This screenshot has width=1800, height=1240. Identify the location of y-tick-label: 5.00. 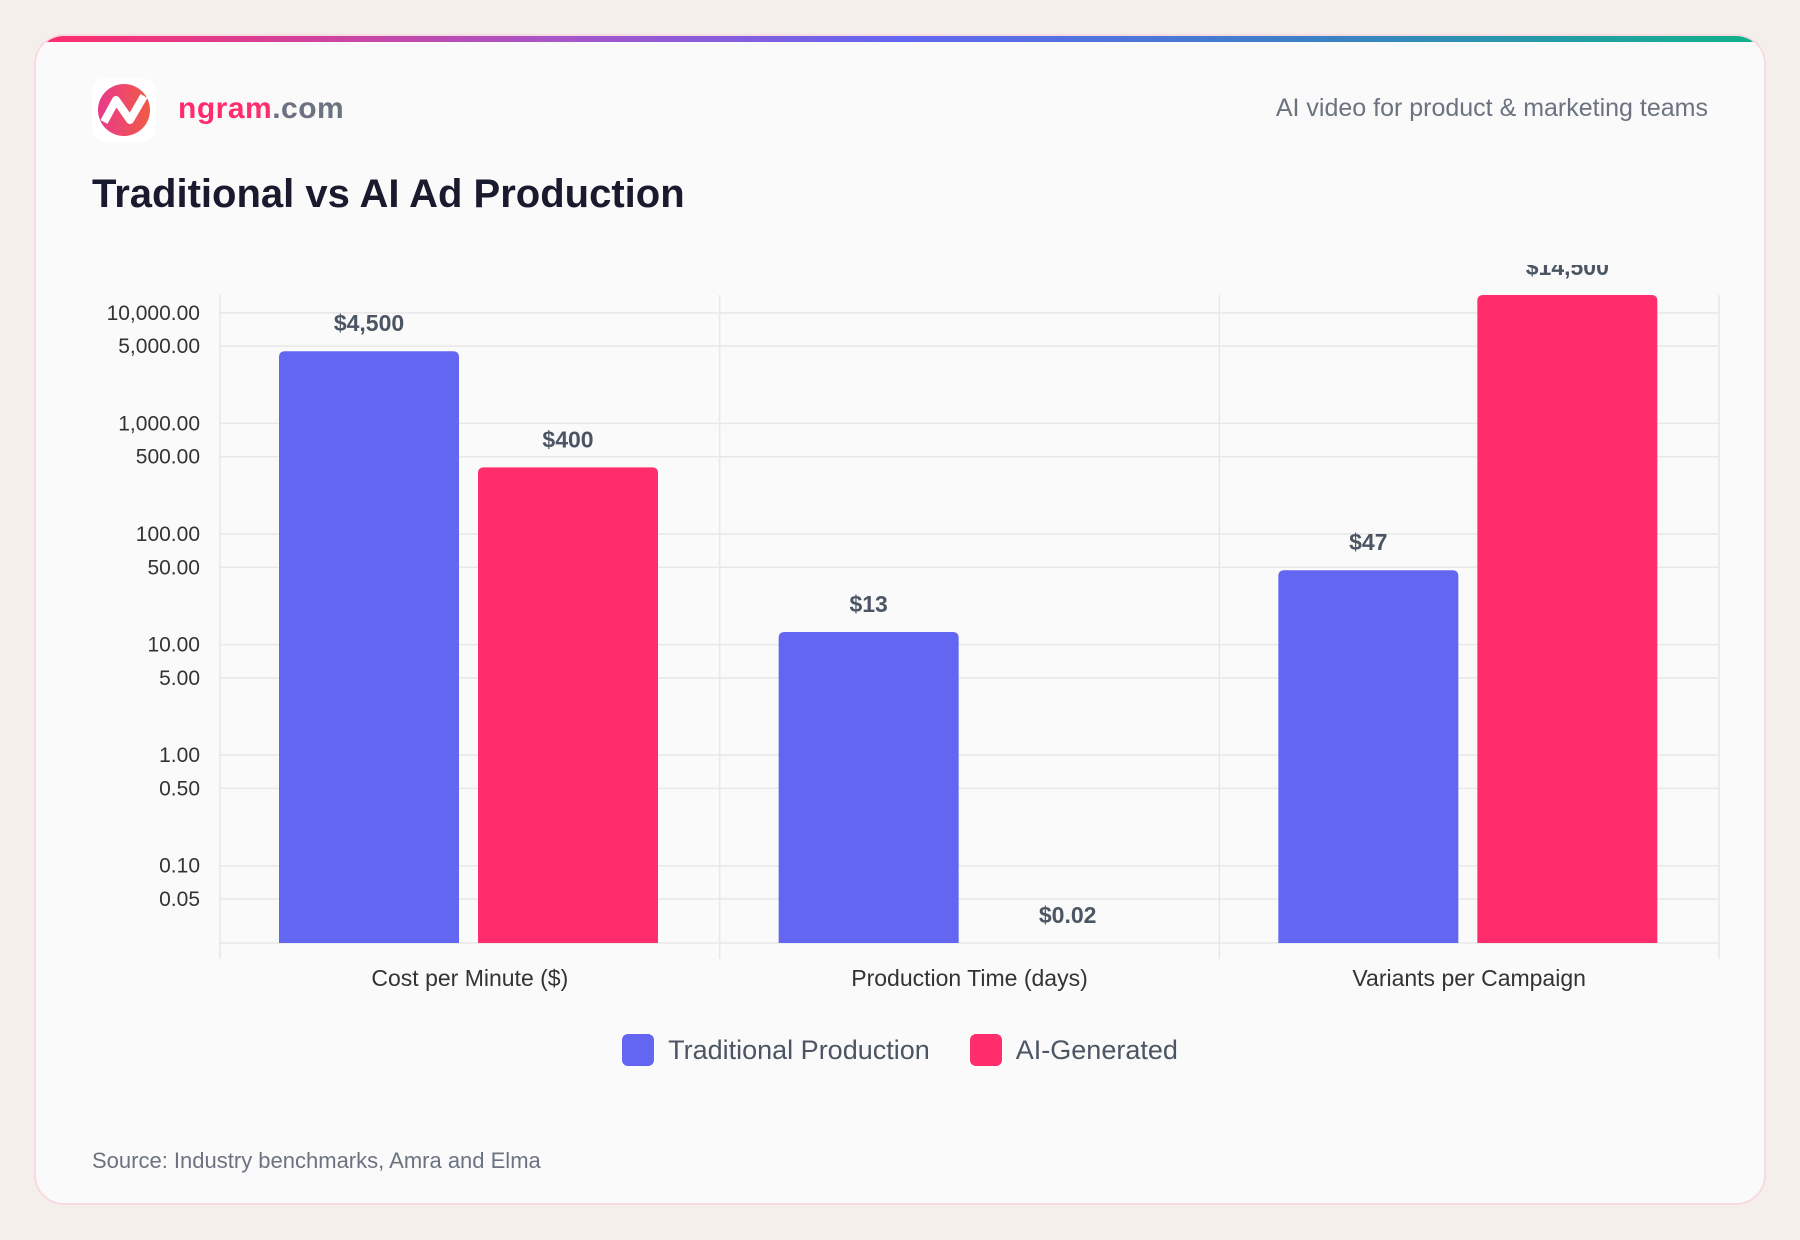
(179, 678).